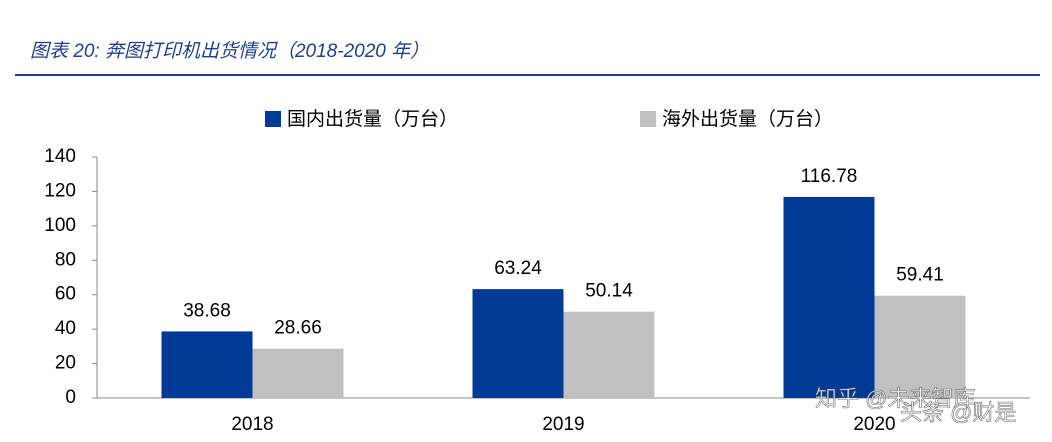 This screenshot has width=1052, height=442. I want to click on value-label: 59.41, so click(920, 275).